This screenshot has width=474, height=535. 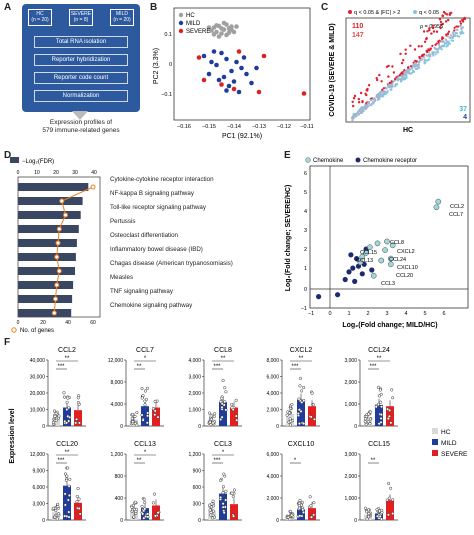 What do you see at coordinates (305, 231) in the screenshot?
I see `y-tick: 3` at bounding box center [305, 231].